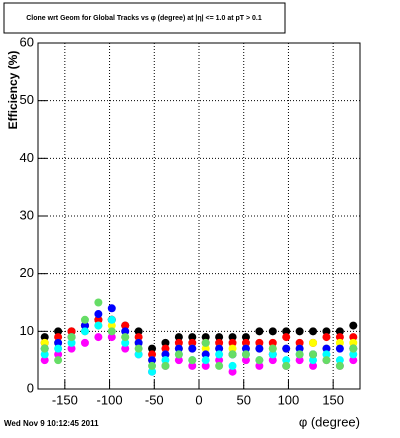 The height and width of the screenshot is (438, 400). What do you see at coordinates (27, 41) in the screenshot?
I see `y-tick-label: 60` at bounding box center [27, 41].